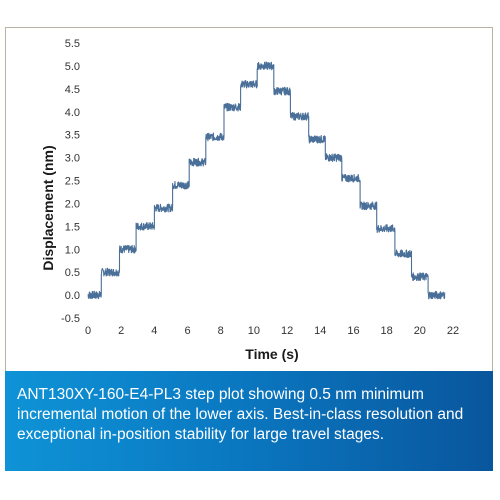 The image size is (500, 500). I want to click on x-tick-label: 18, so click(387, 331).